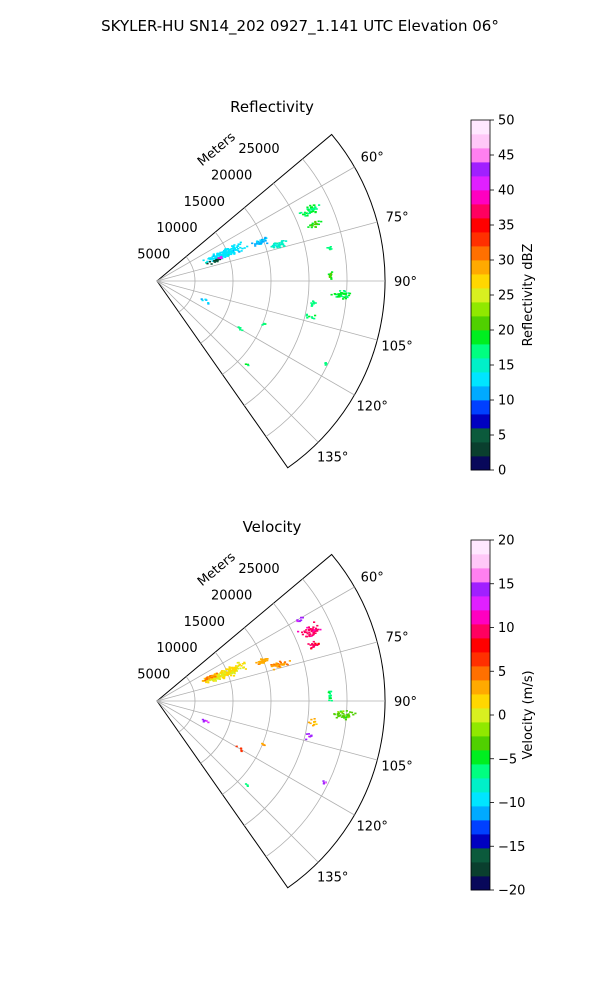  Describe the element at coordinates (396, 766) in the screenshot. I see `azimuth-tick-label: 105°` at that location.